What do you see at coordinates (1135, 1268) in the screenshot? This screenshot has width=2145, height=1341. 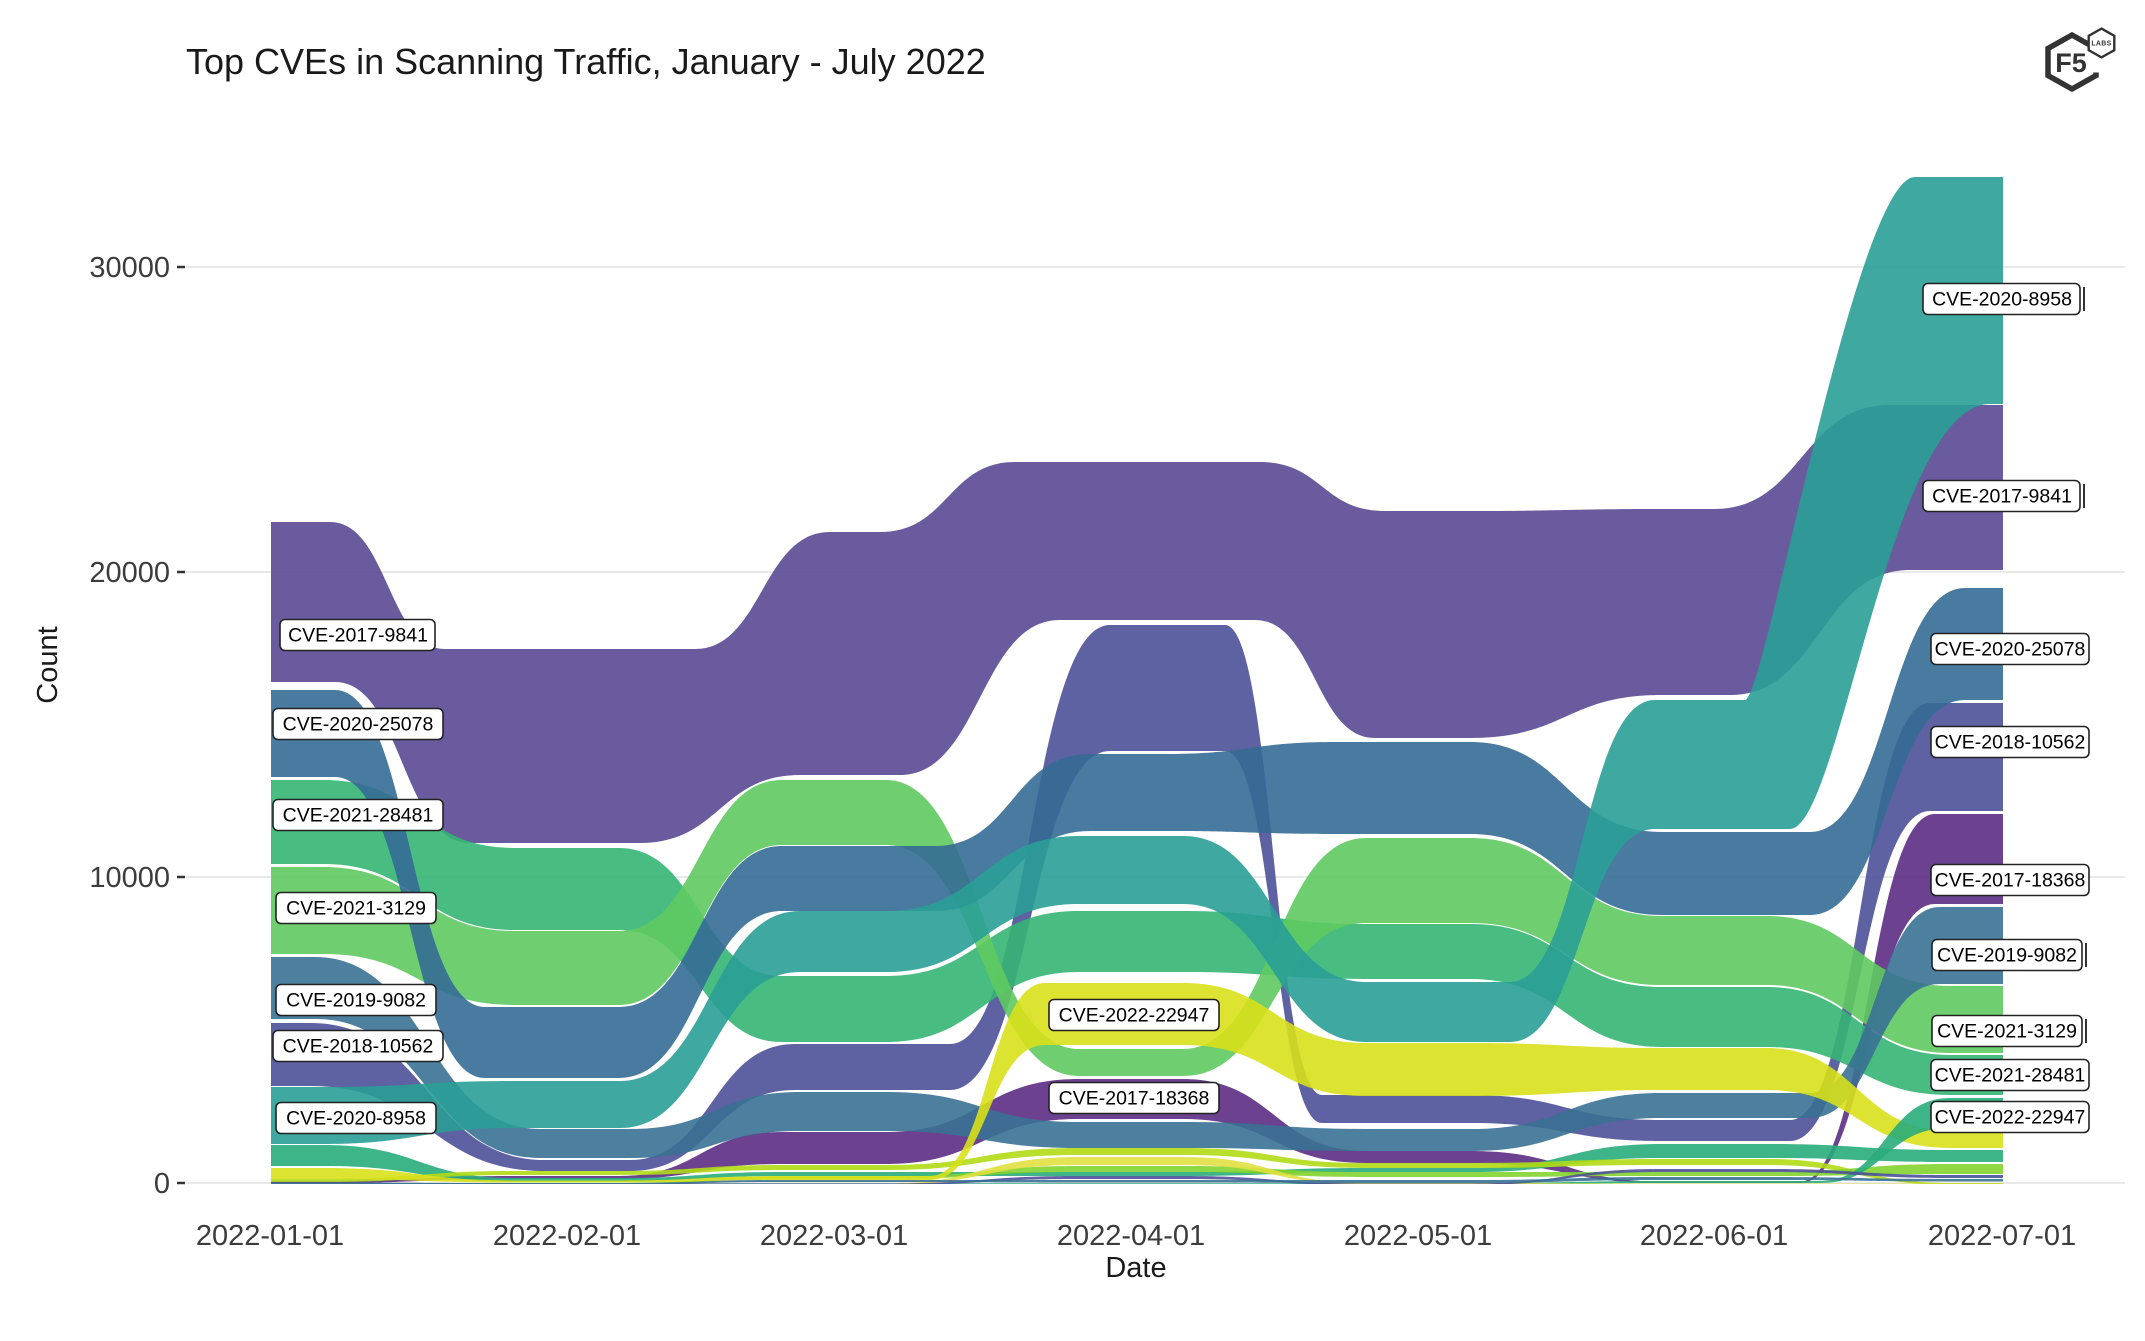 I see `svg-text: Date` at bounding box center [1135, 1268].